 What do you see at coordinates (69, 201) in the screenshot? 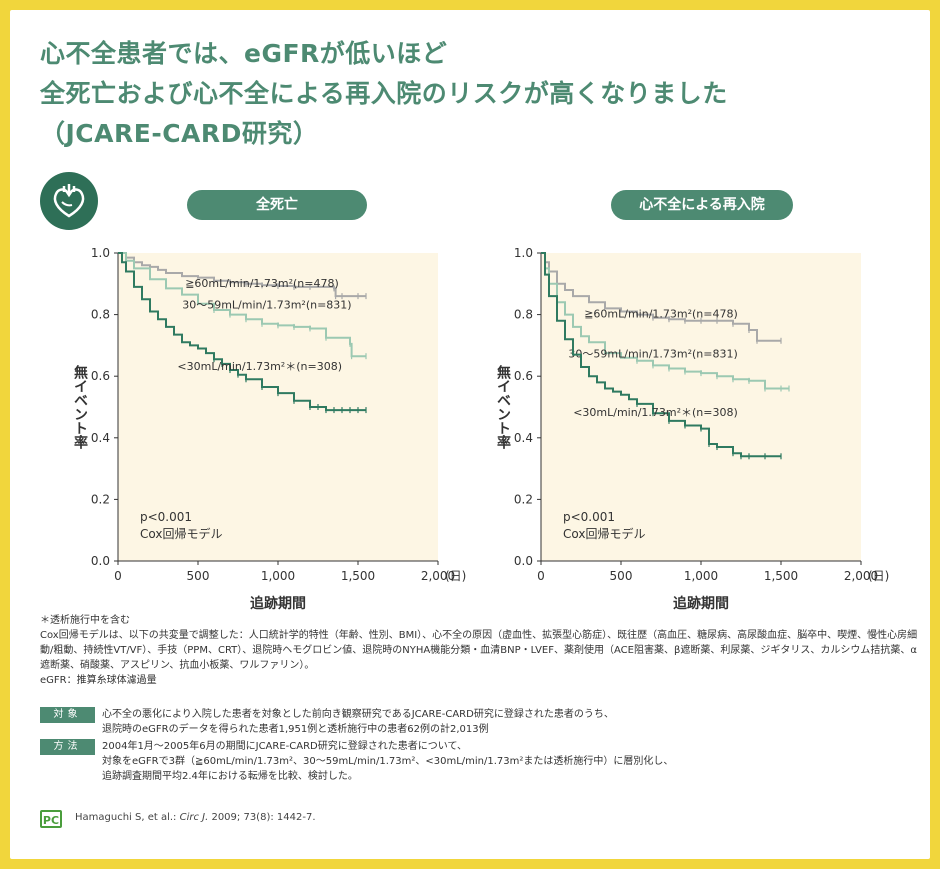
I see `heart-icon` at bounding box center [69, 201].